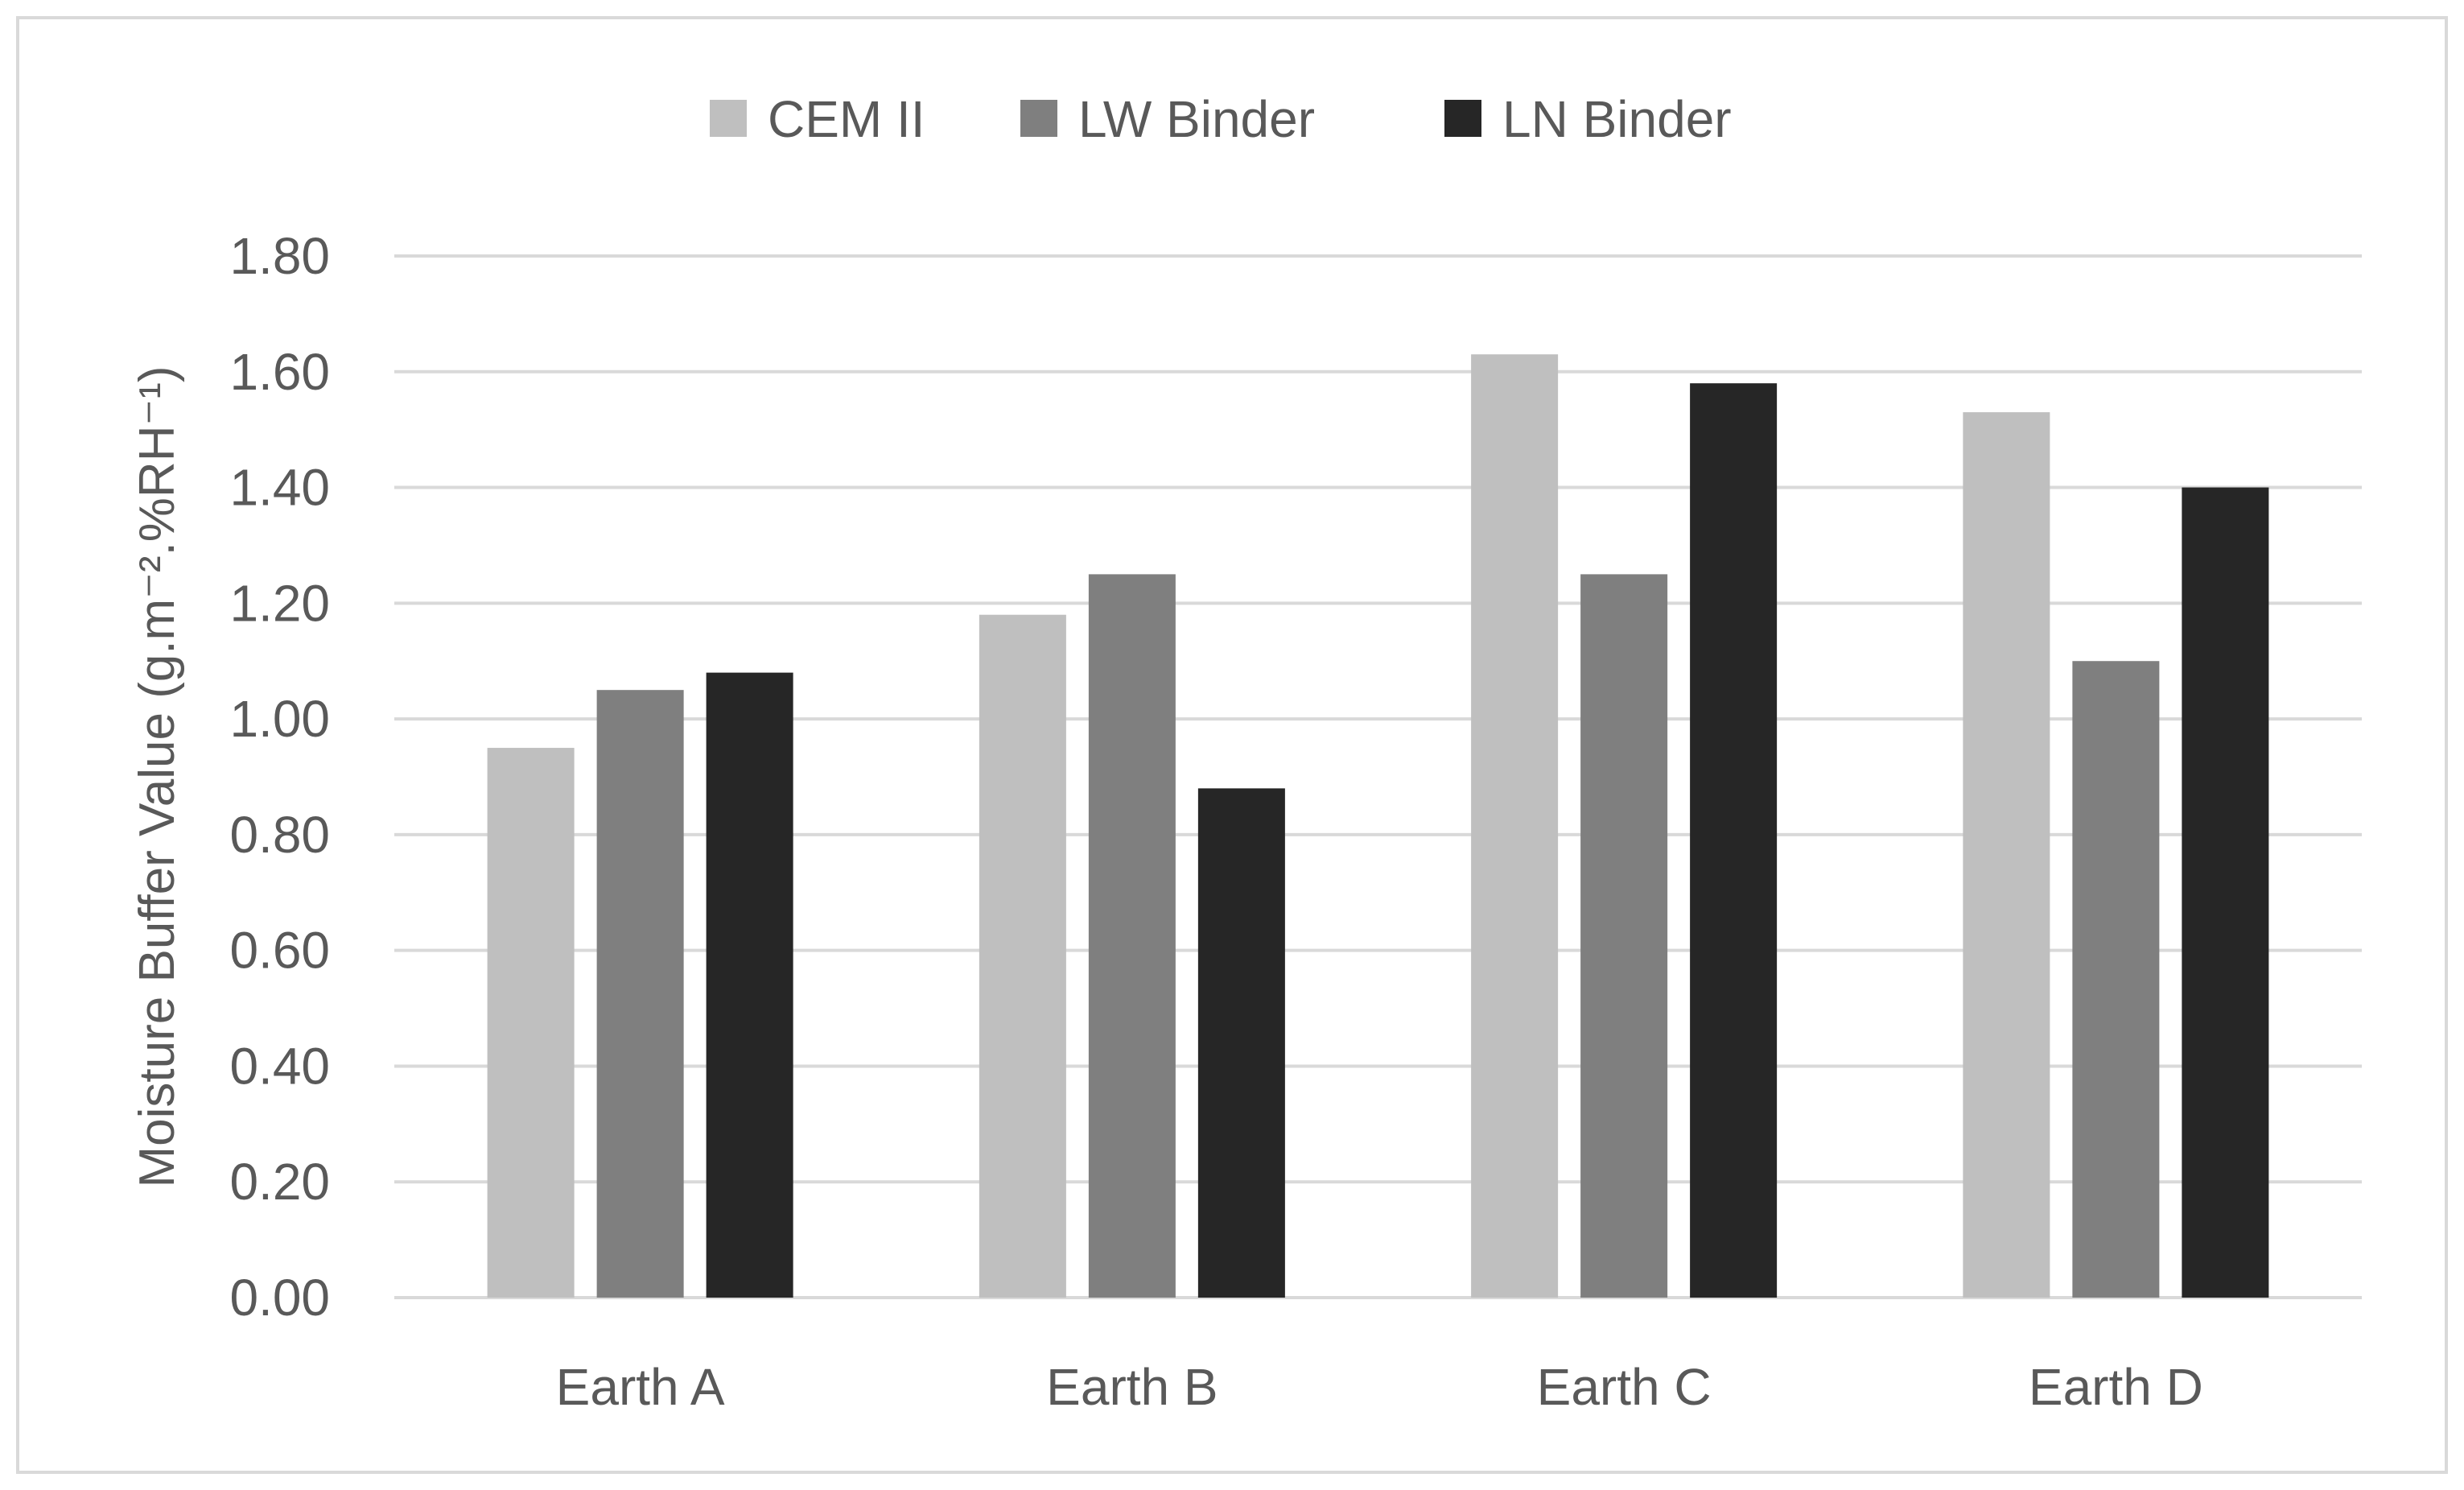 This screenshot has width=2464, height=1490. What do you see at coordinates (2116, 980) in the screenshot?
I see `bar-lw-binder-earth-d` at bounding box center [2116, 980].